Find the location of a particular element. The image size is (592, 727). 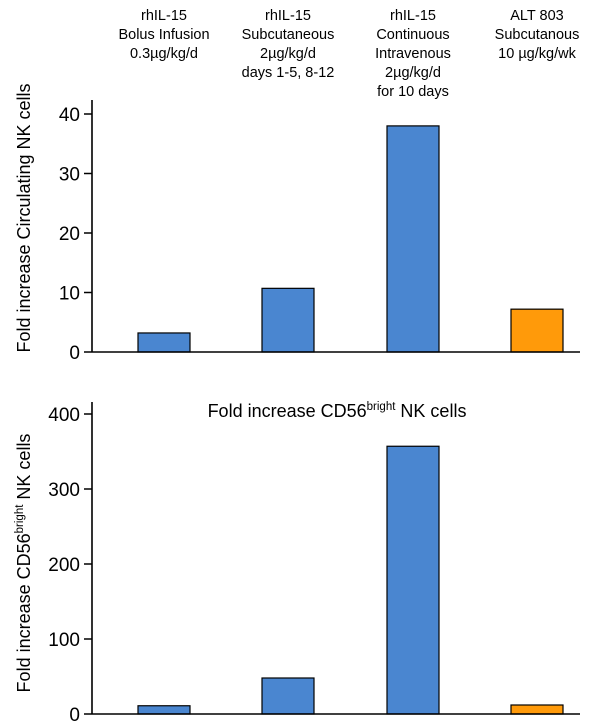

y-tick-label: 30 is located at coordinates (69, 175).